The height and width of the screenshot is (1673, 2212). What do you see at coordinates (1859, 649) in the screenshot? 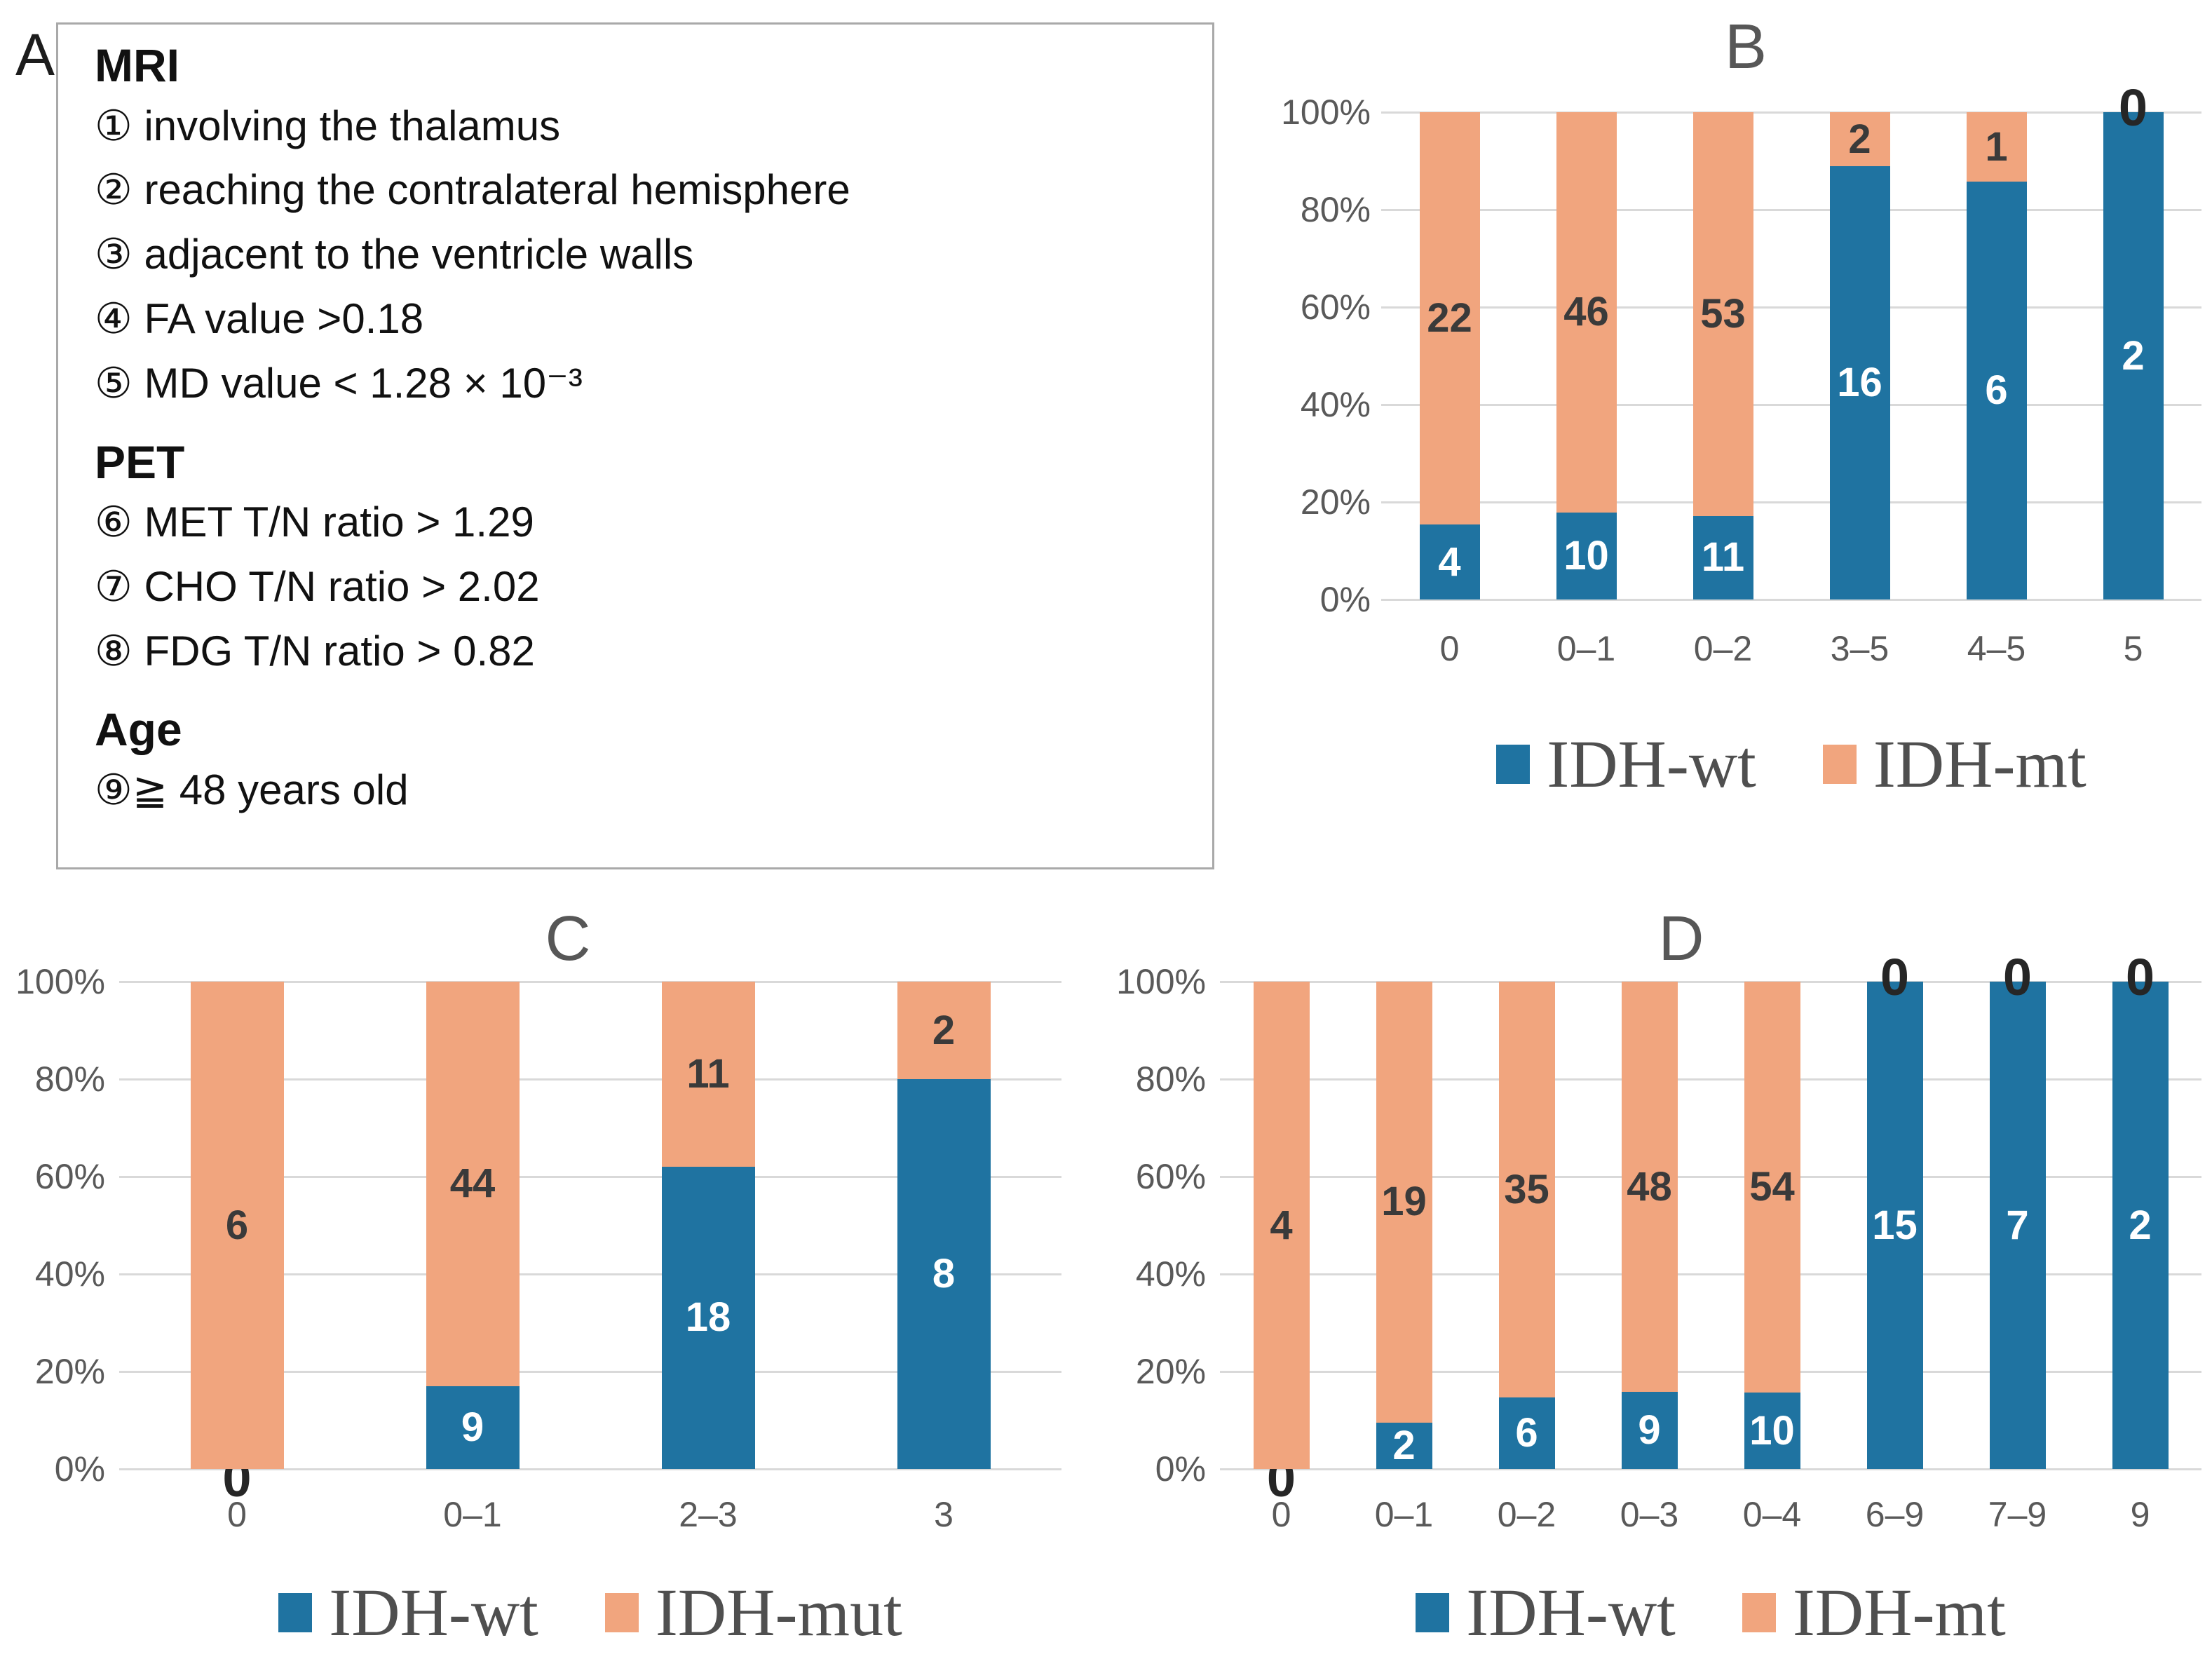
I see `x-category-label: 3–5` at bounding box center [1859, 649].